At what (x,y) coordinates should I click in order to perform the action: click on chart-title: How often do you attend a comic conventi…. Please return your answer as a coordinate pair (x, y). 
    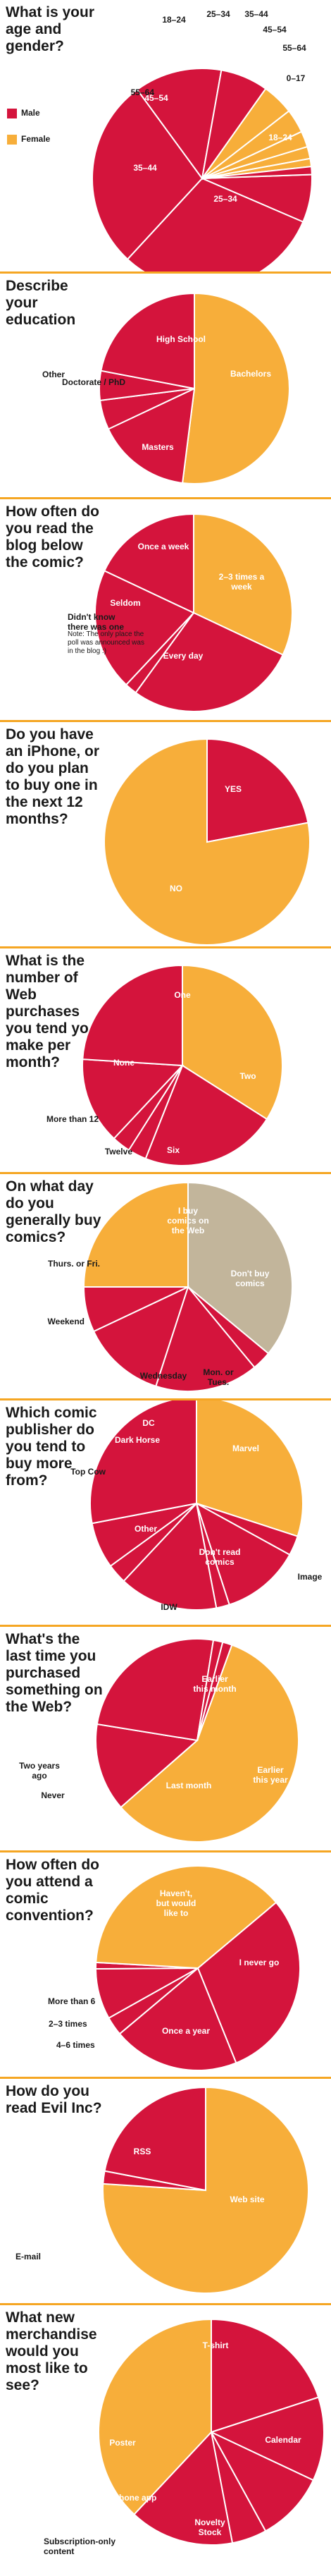
    Looking at the image, I should click on (52, 1891).